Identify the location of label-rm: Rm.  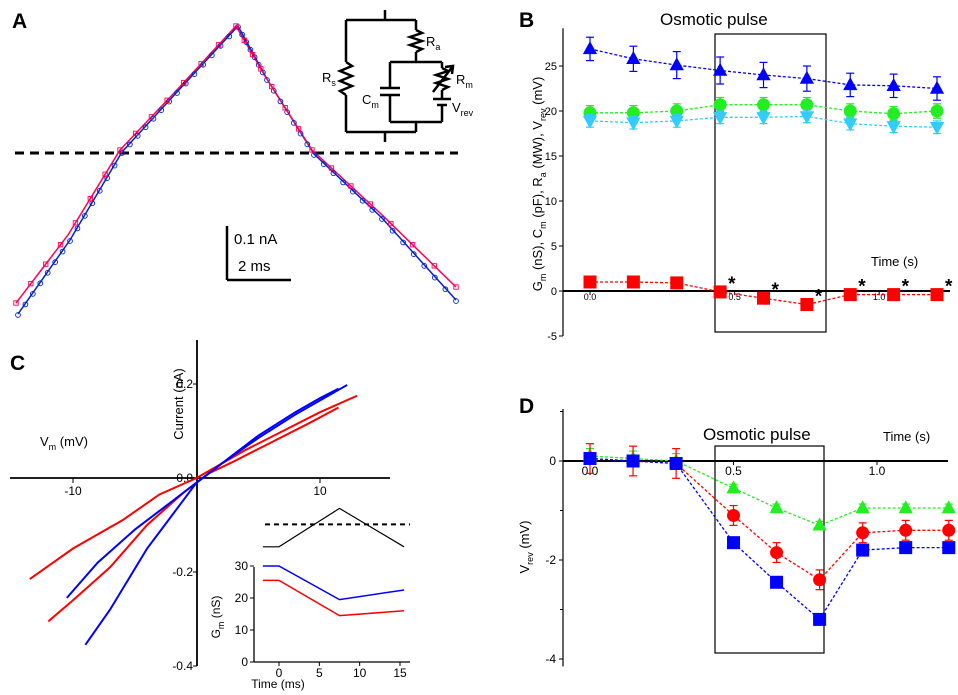
(464, 81).